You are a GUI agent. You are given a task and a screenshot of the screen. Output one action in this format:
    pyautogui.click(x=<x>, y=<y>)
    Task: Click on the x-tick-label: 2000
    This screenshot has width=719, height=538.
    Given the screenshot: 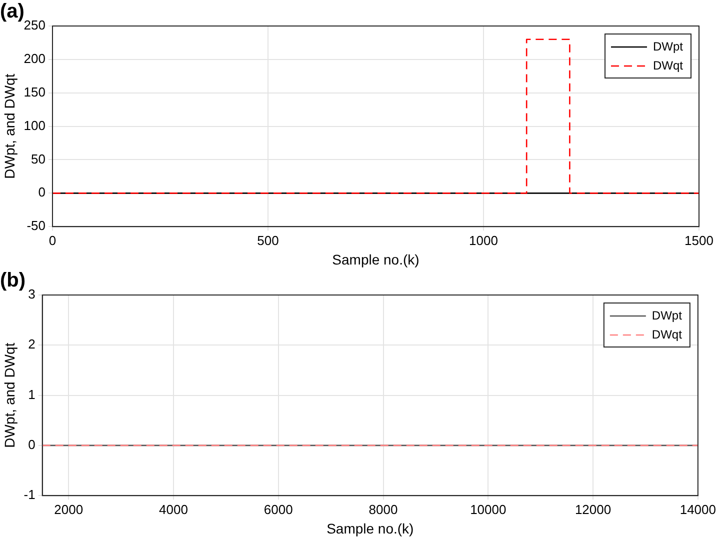 What is the action you would take?
    pyautogui.click(x=69, y=509)
    